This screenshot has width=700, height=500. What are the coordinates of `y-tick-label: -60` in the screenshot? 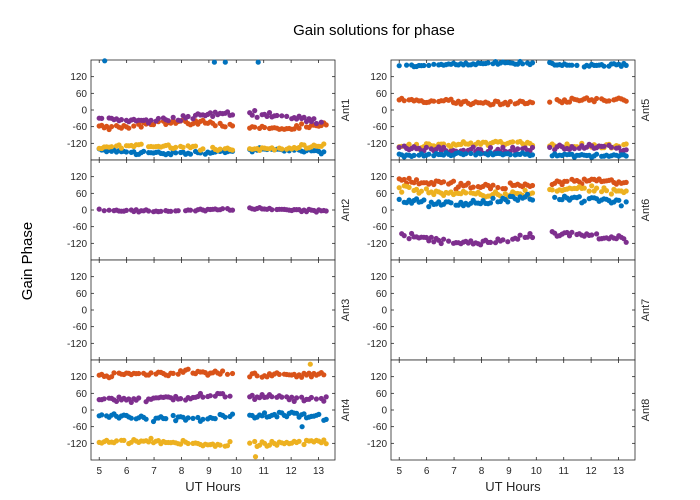 It's located at (80, 427).